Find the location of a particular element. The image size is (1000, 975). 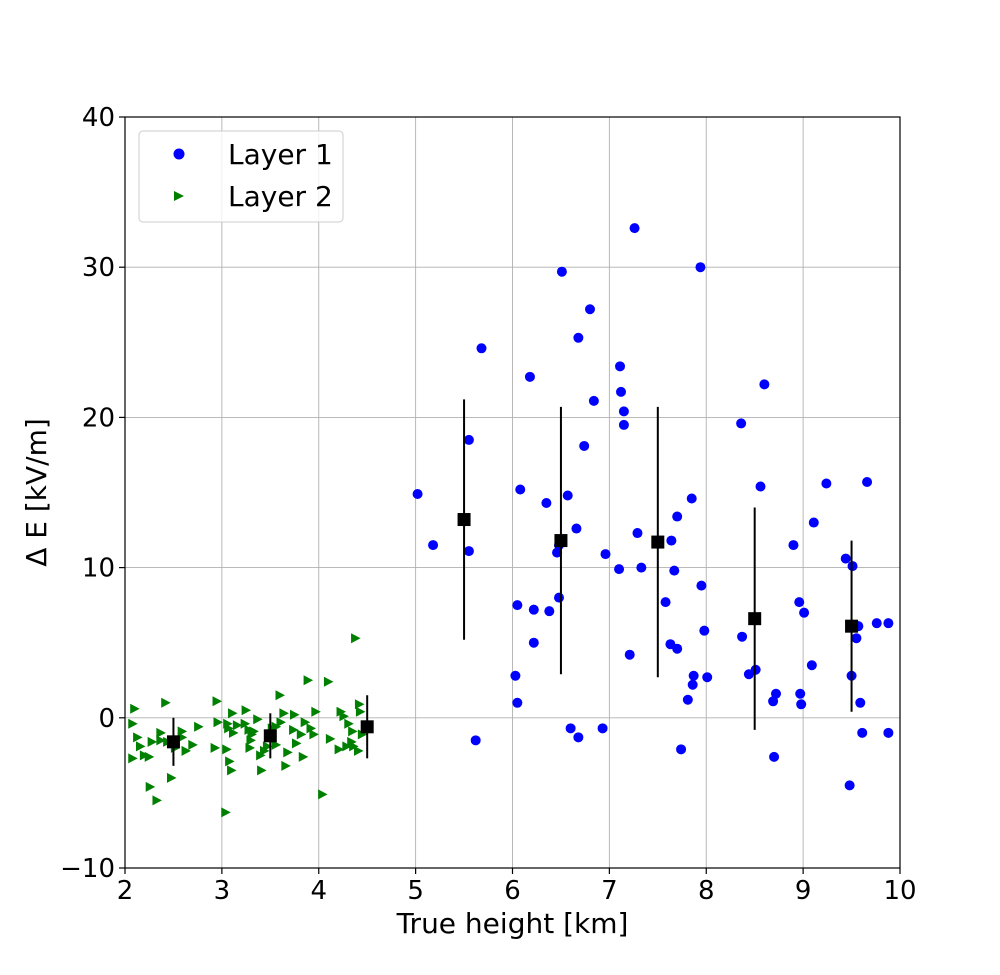

x-tick-label: 9 is located at coordinates (803, 891).